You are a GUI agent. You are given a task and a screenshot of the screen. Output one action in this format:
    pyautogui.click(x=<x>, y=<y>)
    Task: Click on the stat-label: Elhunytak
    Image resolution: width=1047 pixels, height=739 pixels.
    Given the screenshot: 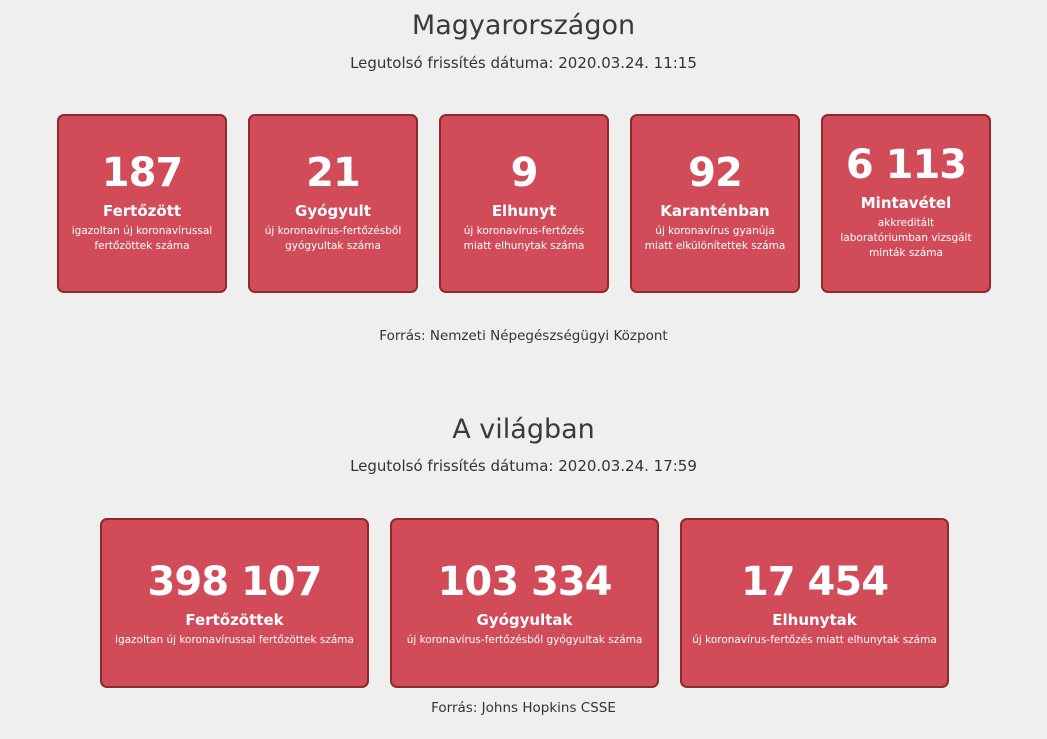 What is the action you would take?
    pyautogui.click(x=814, y=619)
    